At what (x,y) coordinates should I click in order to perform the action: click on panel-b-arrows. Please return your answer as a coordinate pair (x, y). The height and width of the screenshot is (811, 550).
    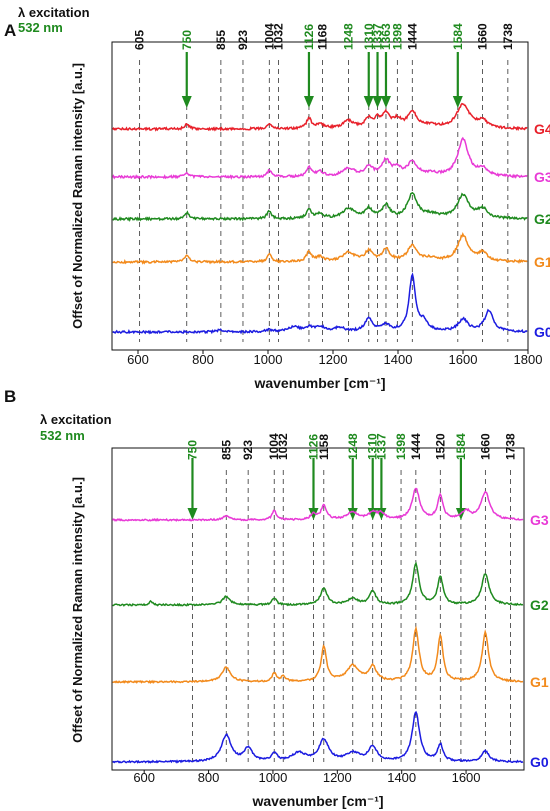
    Looking at the image, I should click on (326, 489).